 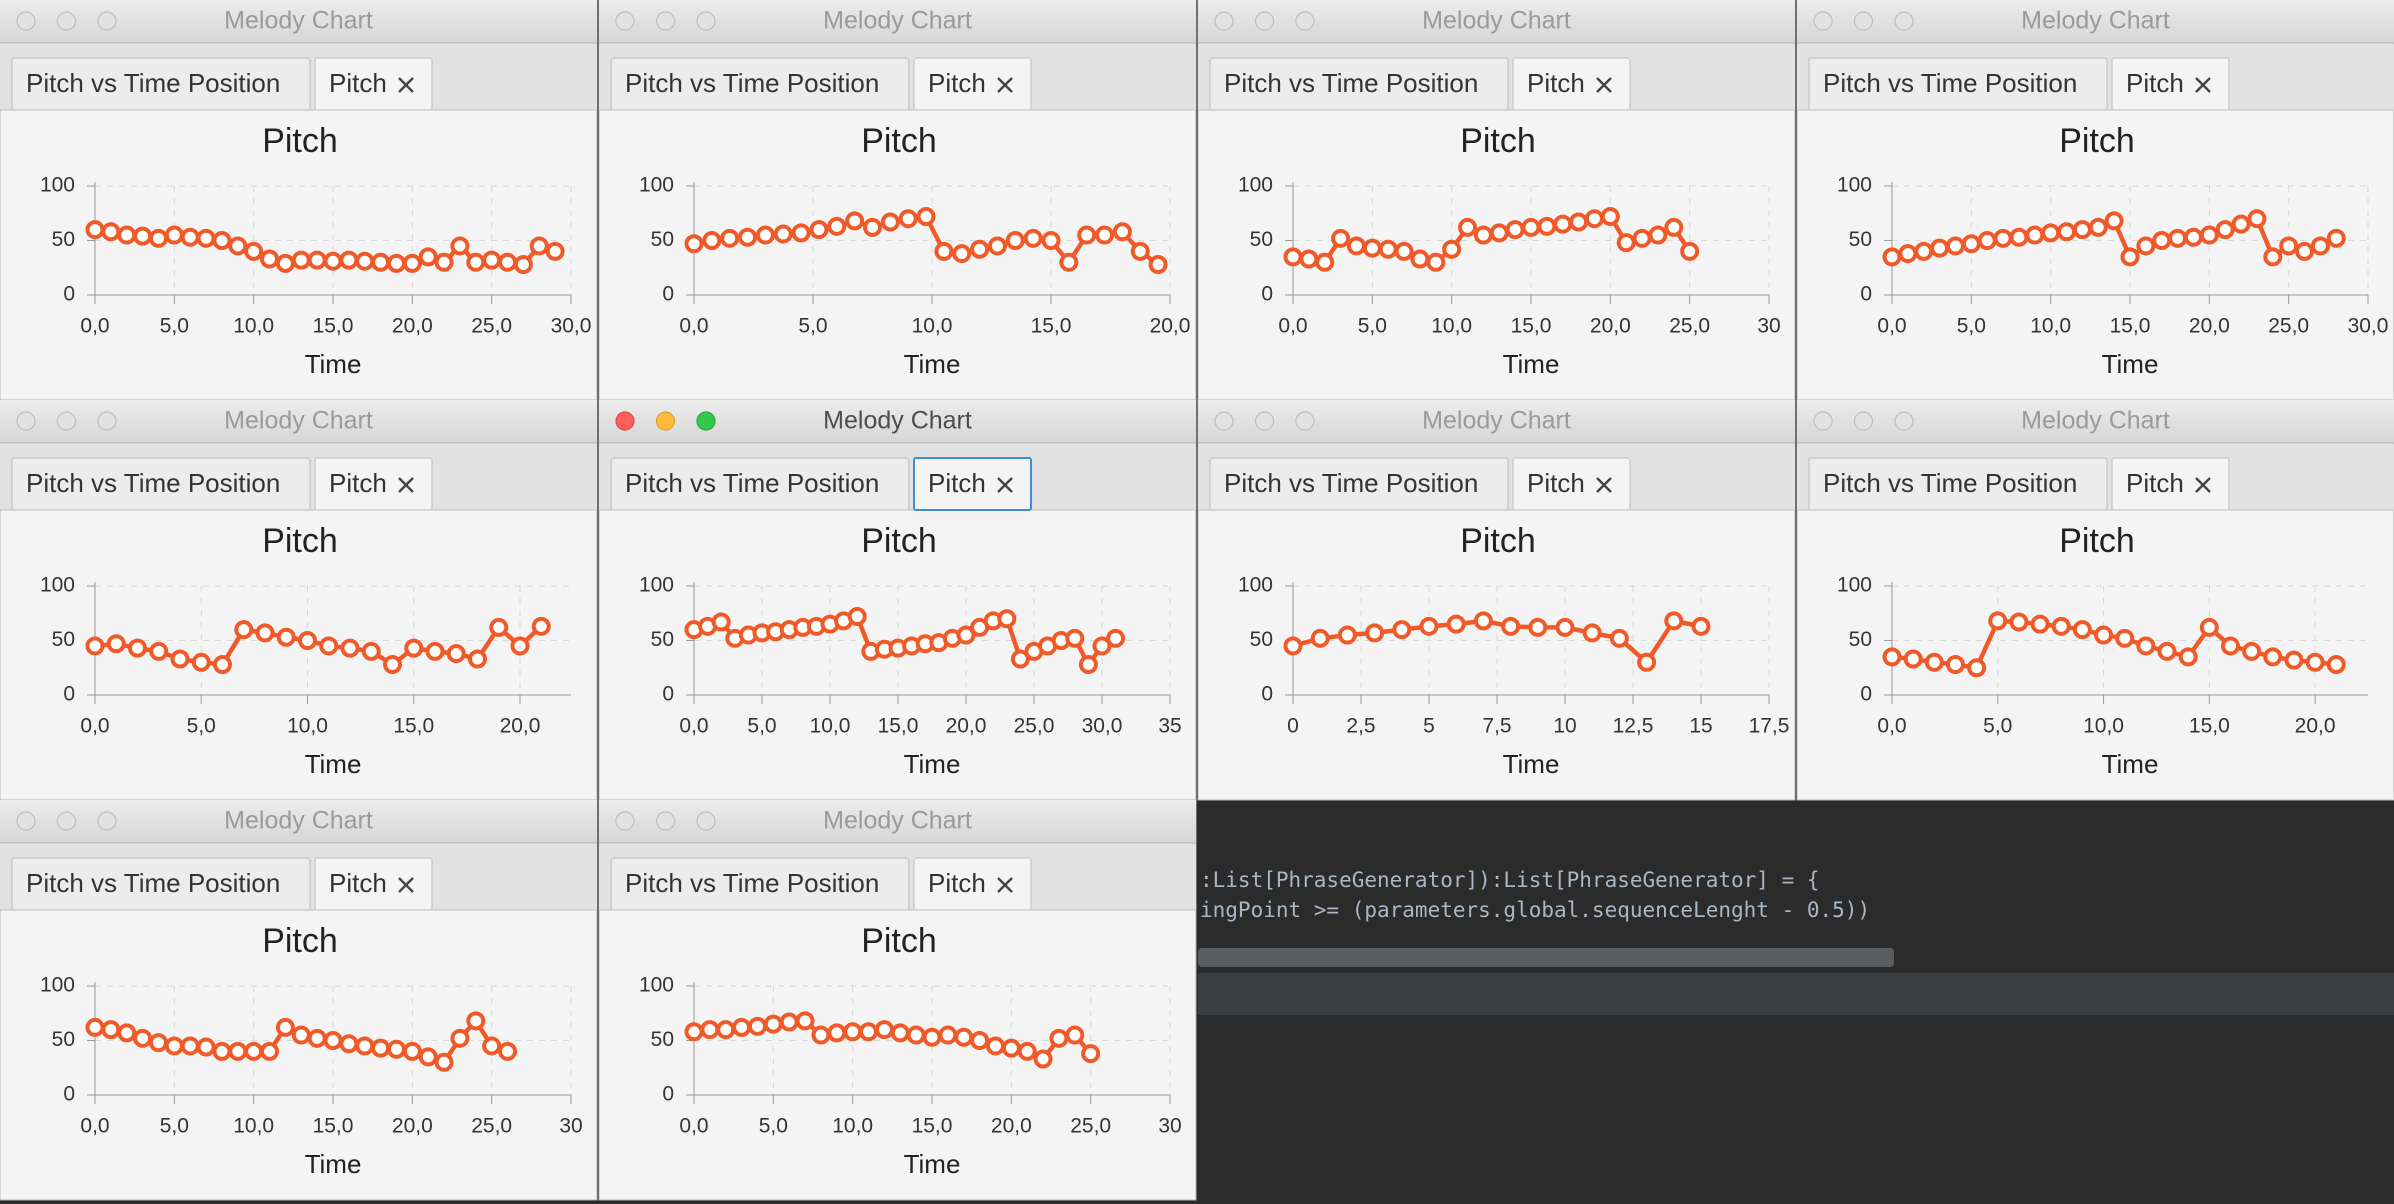 What do you see at coordinates (1497, 641) in the screenshot?
I see `series-line` at bounding box center [1497, 641].